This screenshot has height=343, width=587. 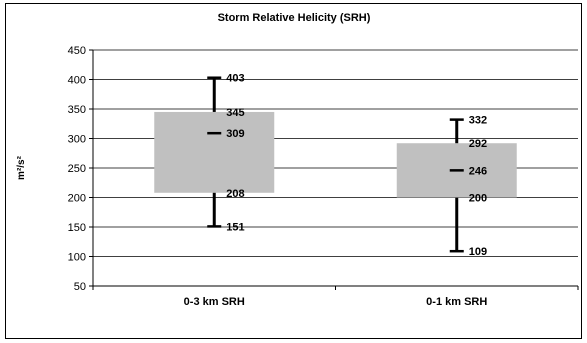 What do you see at coordinates (77, 258) in the screenshot?
I see `y-tick-label: 100` at bounding box center [77, 258].